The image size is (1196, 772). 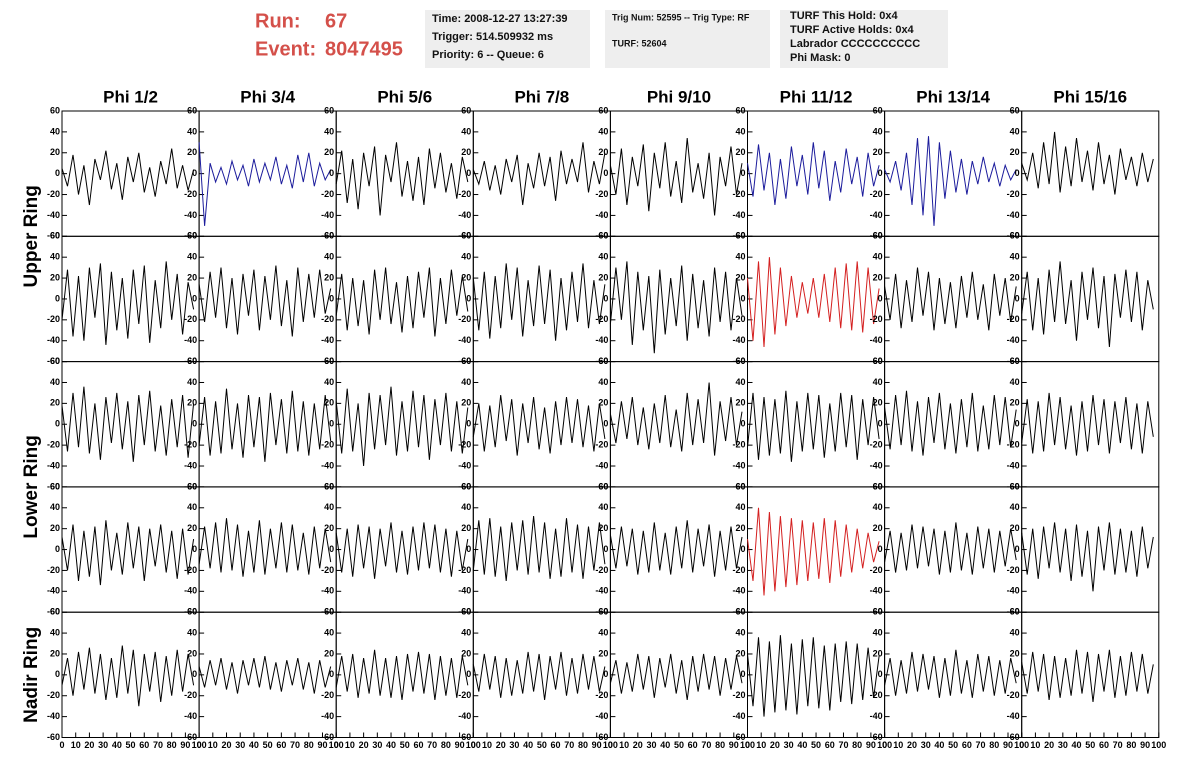 I want to click on info-text: Time: 2008-12-27 13:27:39, so click(x=500, y=19).